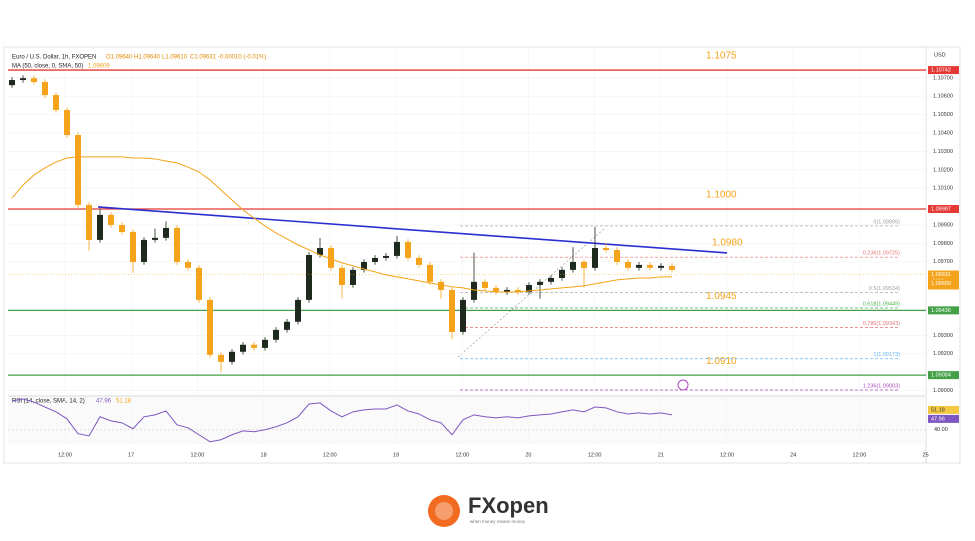  Describe the element at coordinates (886, 222) in the screenshot. I see `fib-label: 0(1.09895)` at that location.